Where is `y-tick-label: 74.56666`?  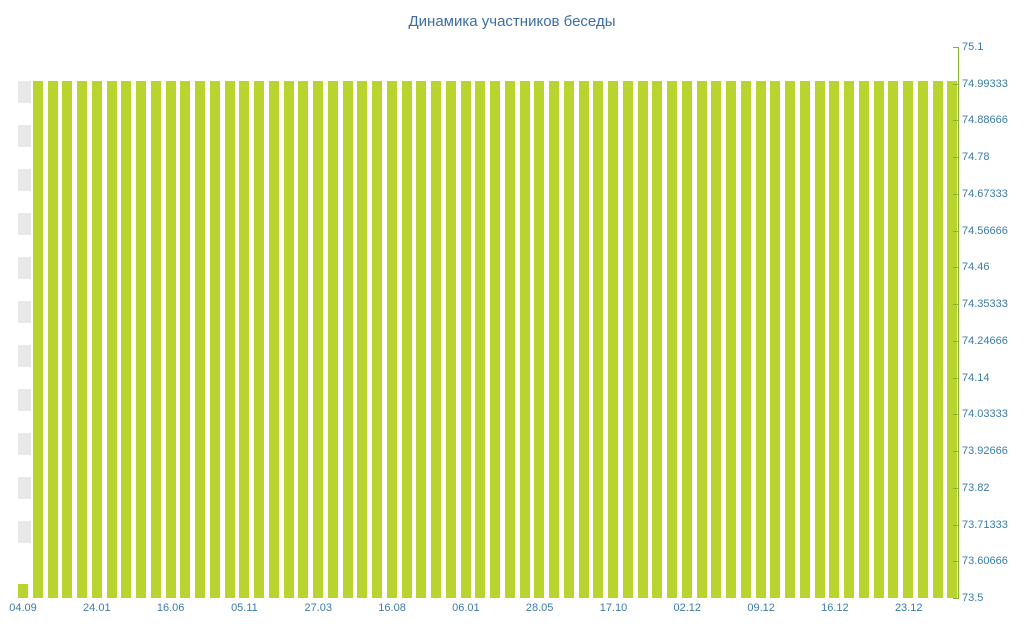 y-tick-label: 74.56666 is located at coordinates (985, 230).